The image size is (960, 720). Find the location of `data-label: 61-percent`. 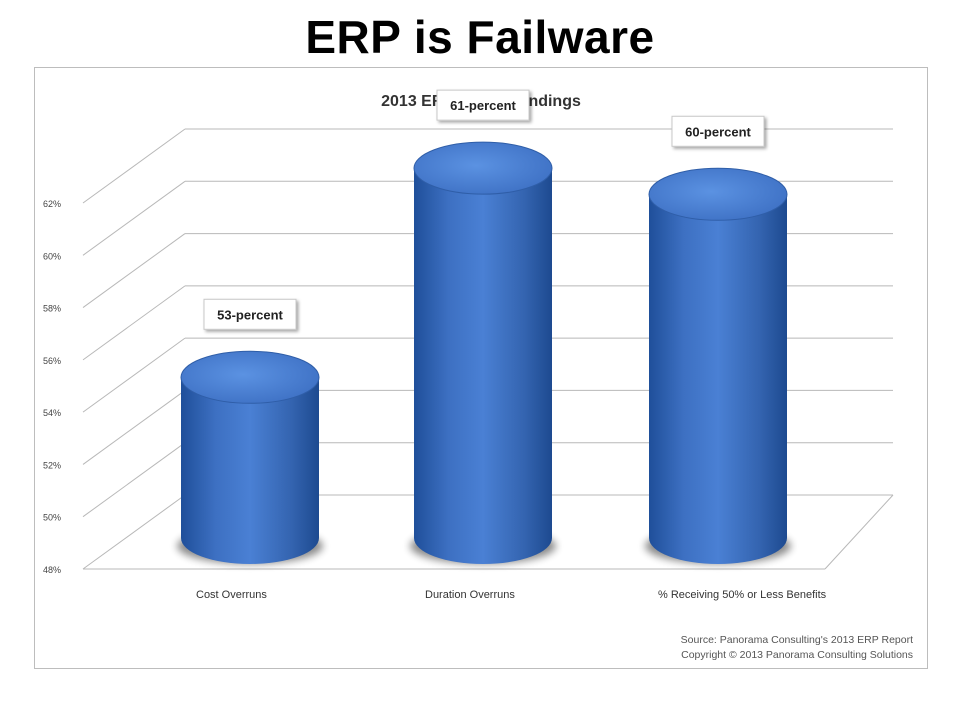

data-label: 61-percent is located at coordinates (483, 105).